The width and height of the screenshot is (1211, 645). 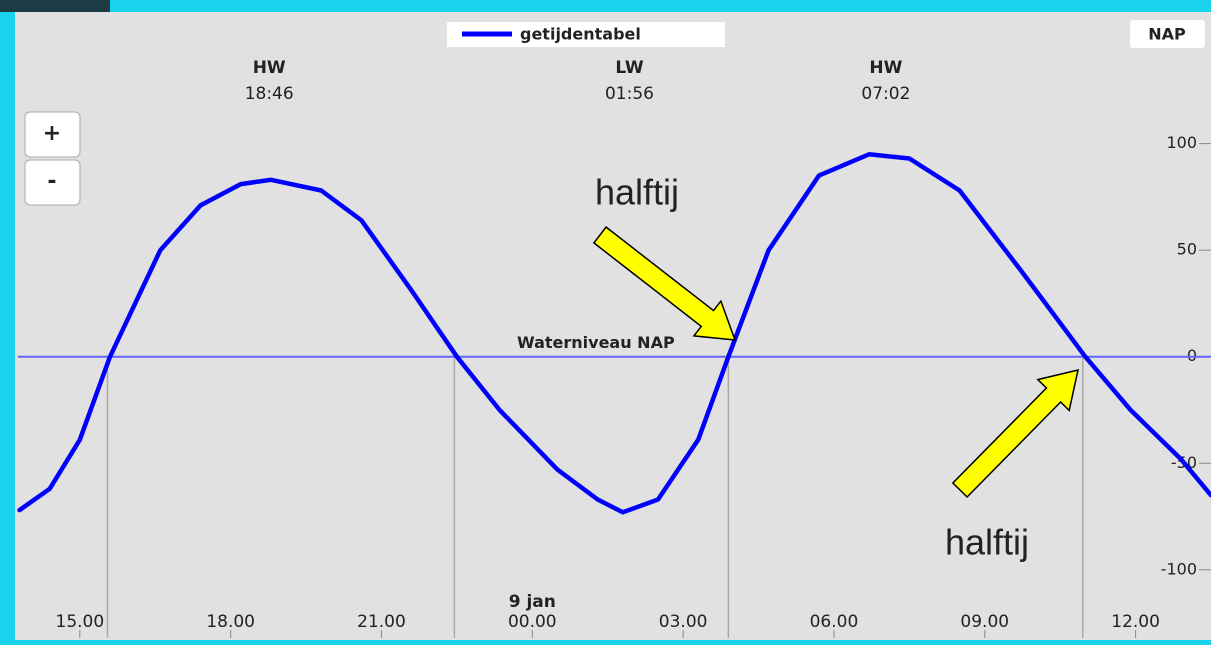 I want to click on y-axis-label: NAP, so click(x=1167, y=34).